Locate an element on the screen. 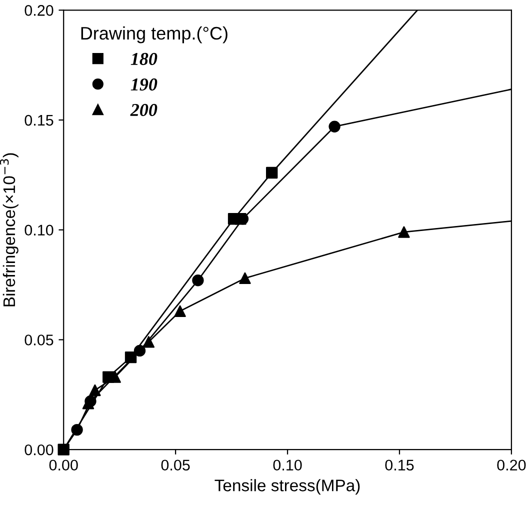  y-tick-label: 0.20 is located at coordinates (39, 10).